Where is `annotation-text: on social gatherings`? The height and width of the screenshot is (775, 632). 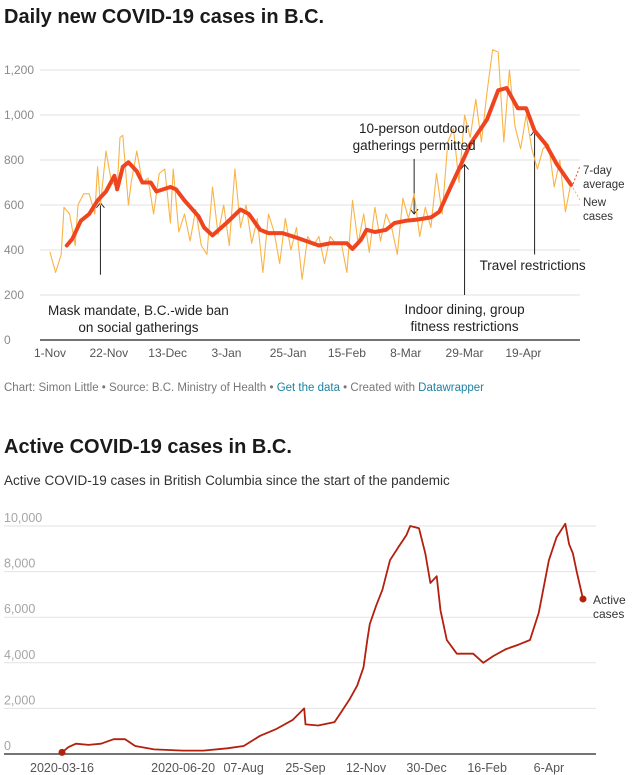 annotation-text: on social gatherings is located at coordinates (138, 327).